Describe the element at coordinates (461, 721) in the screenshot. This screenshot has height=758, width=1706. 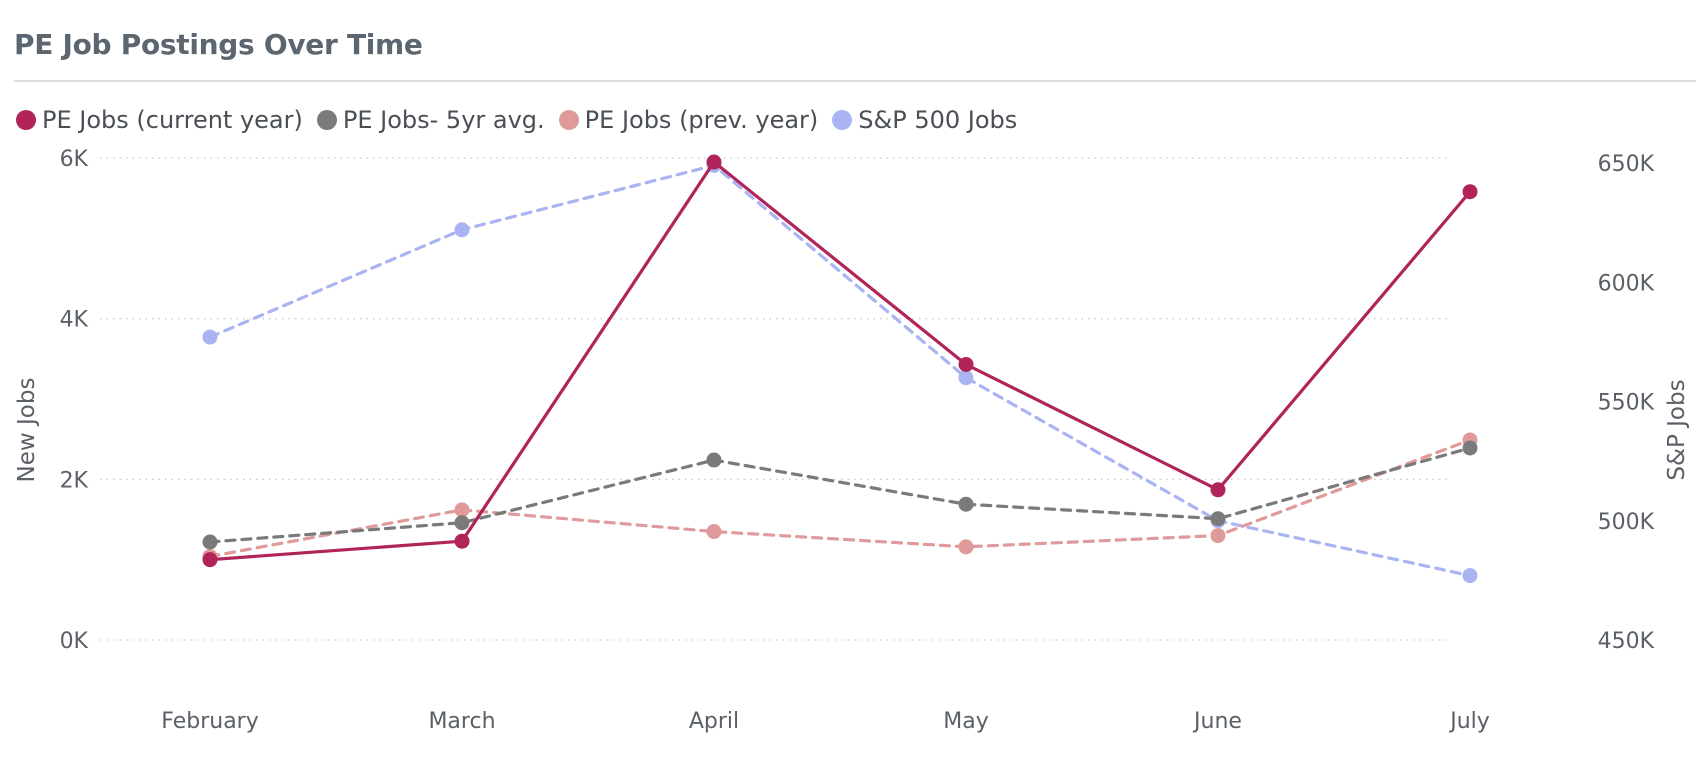
I see `x-tick-label: March` at that location.